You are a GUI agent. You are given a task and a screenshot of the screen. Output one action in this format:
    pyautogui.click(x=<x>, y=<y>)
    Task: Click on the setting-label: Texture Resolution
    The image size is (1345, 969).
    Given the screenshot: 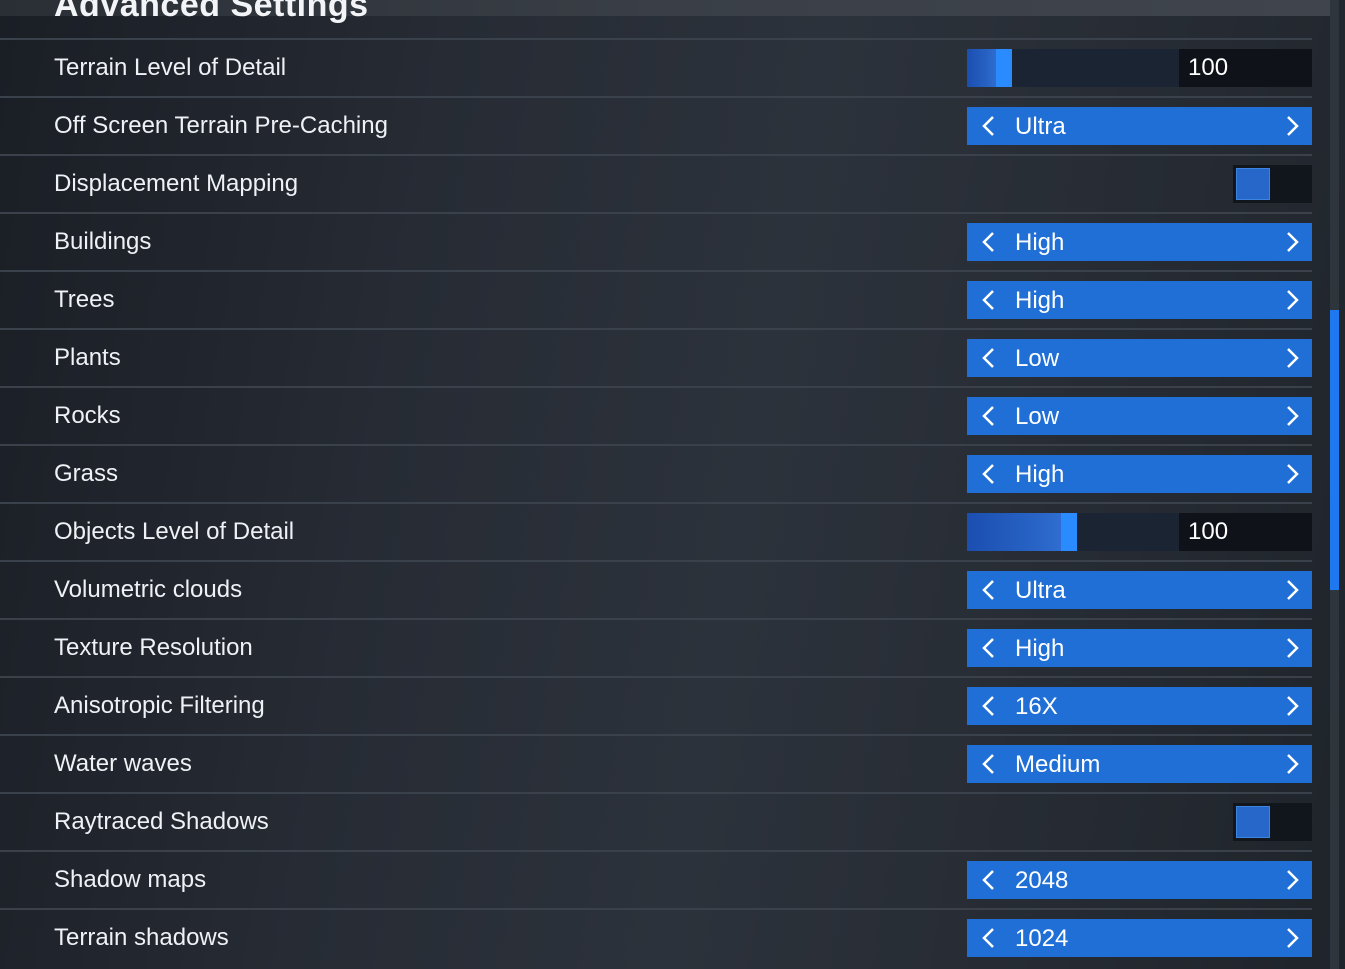 What is the action you would take?
    pyautogui.click(x=153, y=647)
    